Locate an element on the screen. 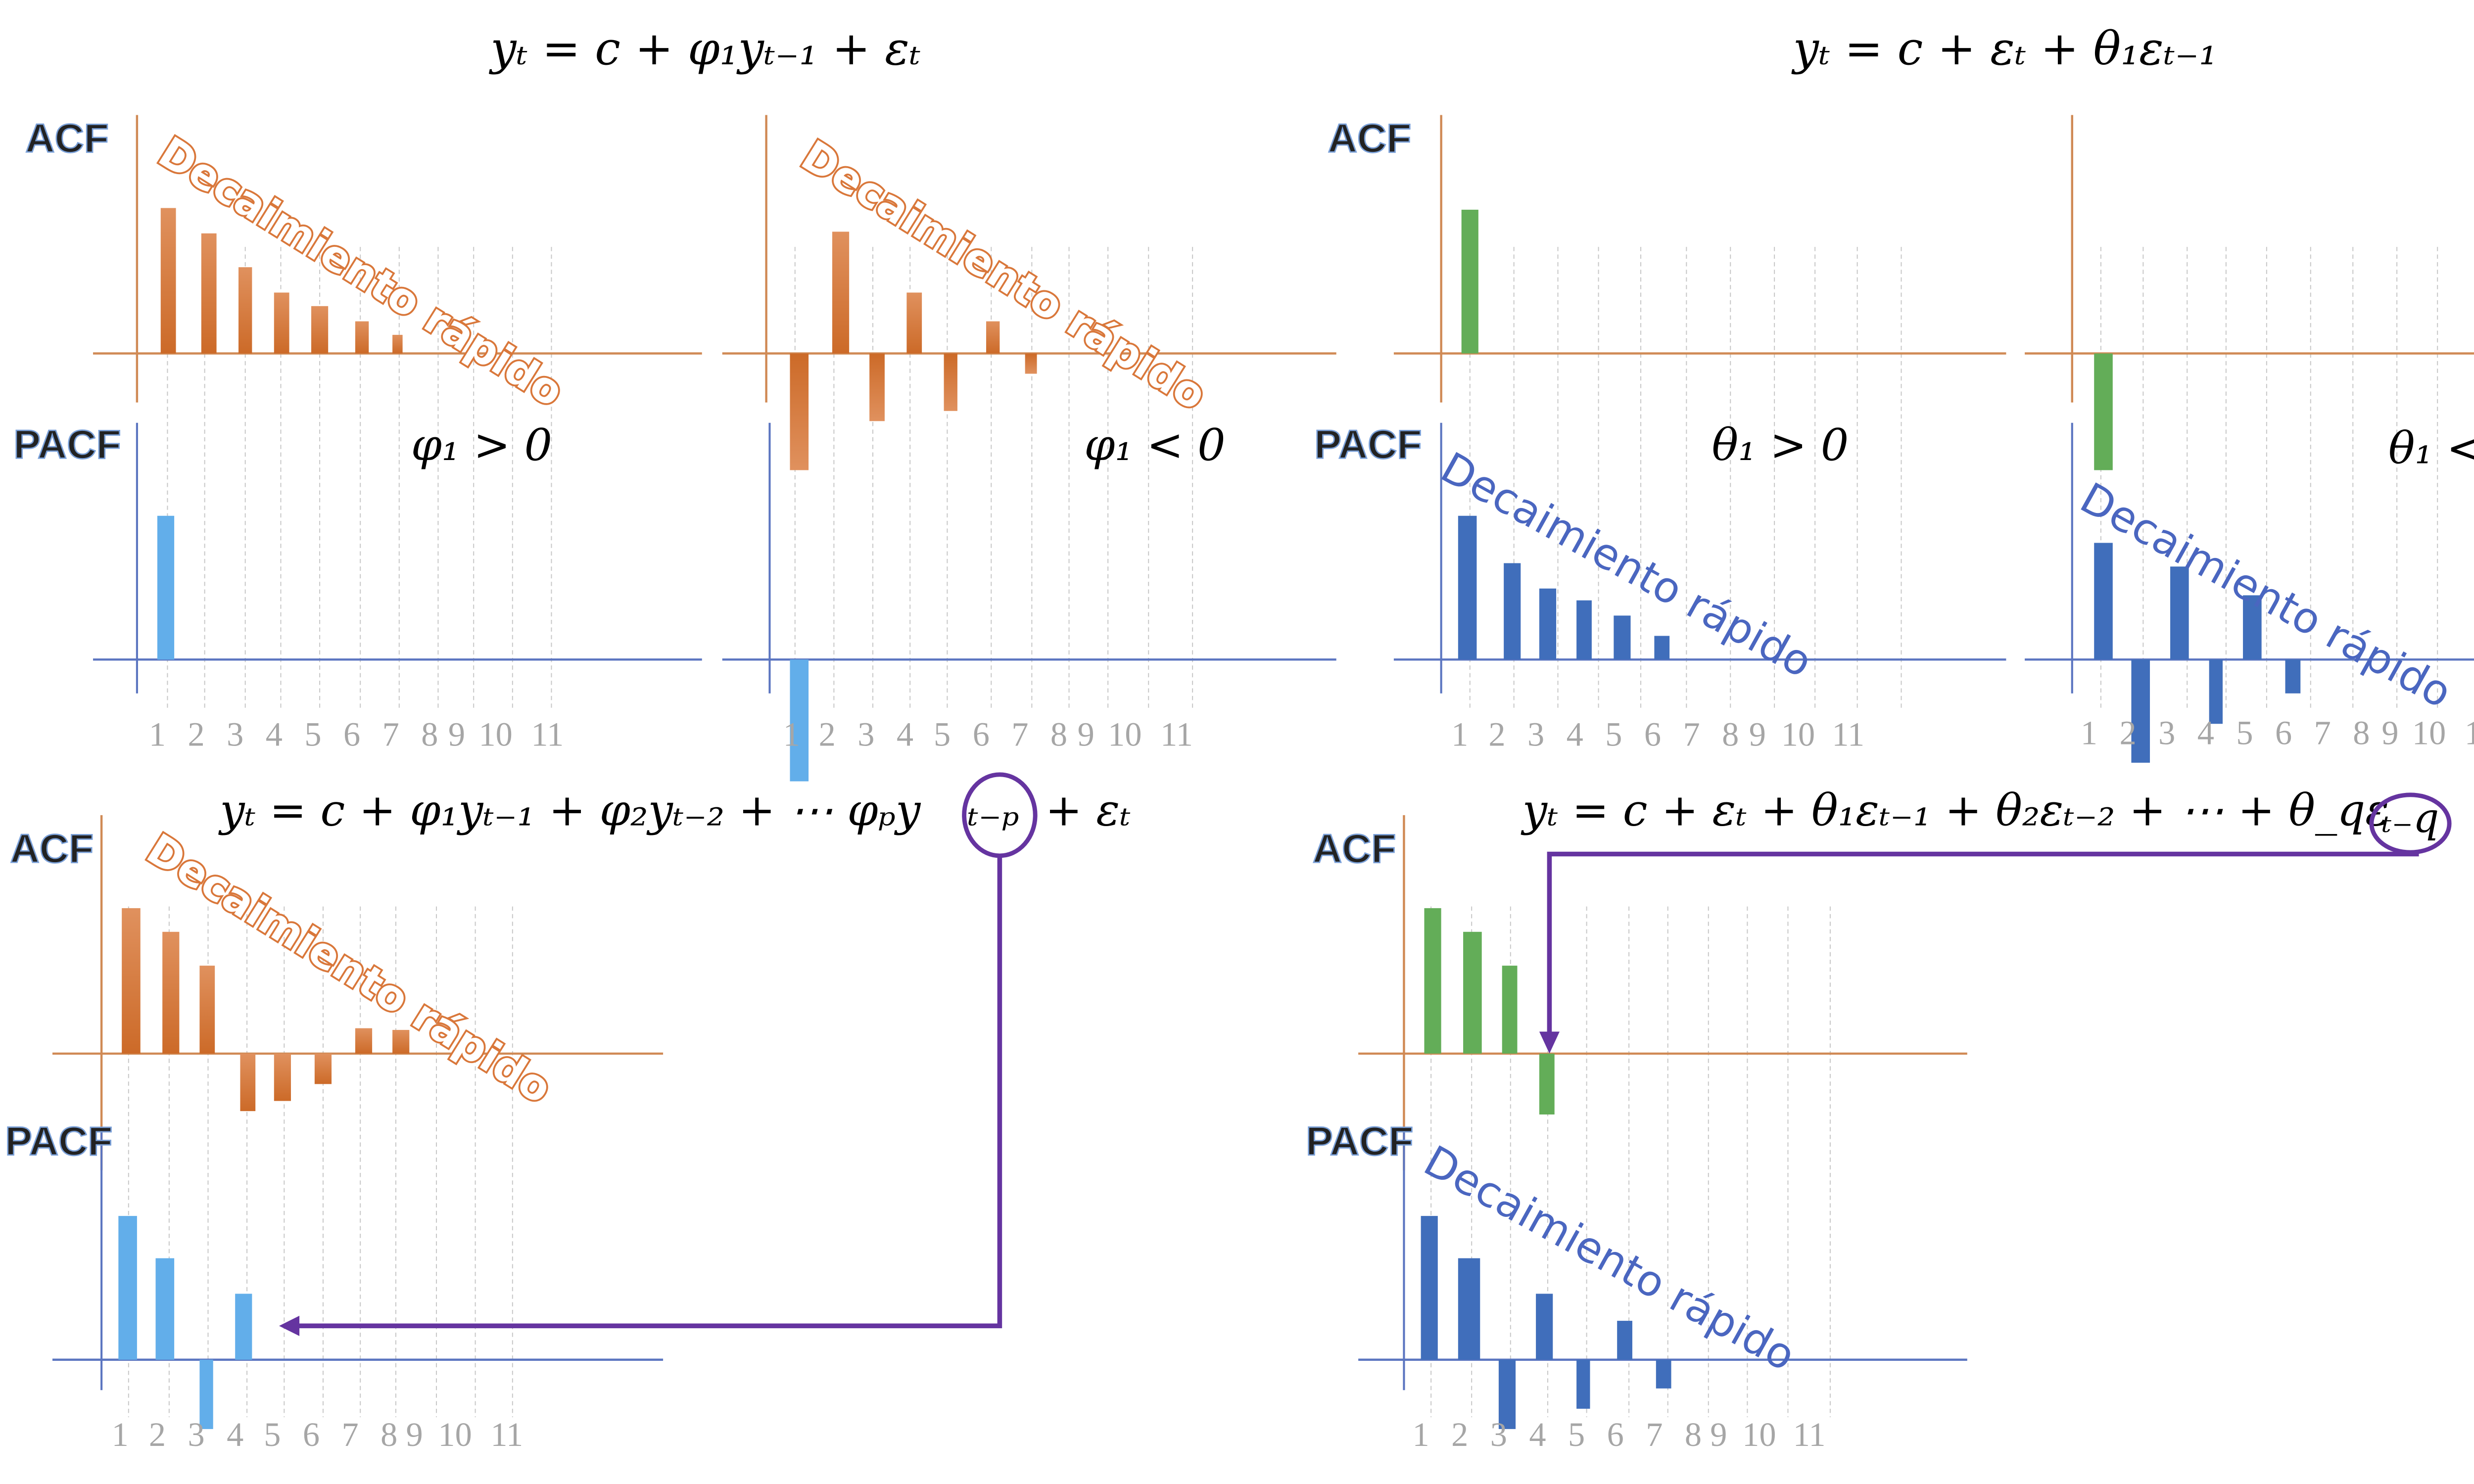 Image resolution: width=2474 pixels, height=1484 pixels. svg-text: + εₜ is located at coordinates (1089, 809).